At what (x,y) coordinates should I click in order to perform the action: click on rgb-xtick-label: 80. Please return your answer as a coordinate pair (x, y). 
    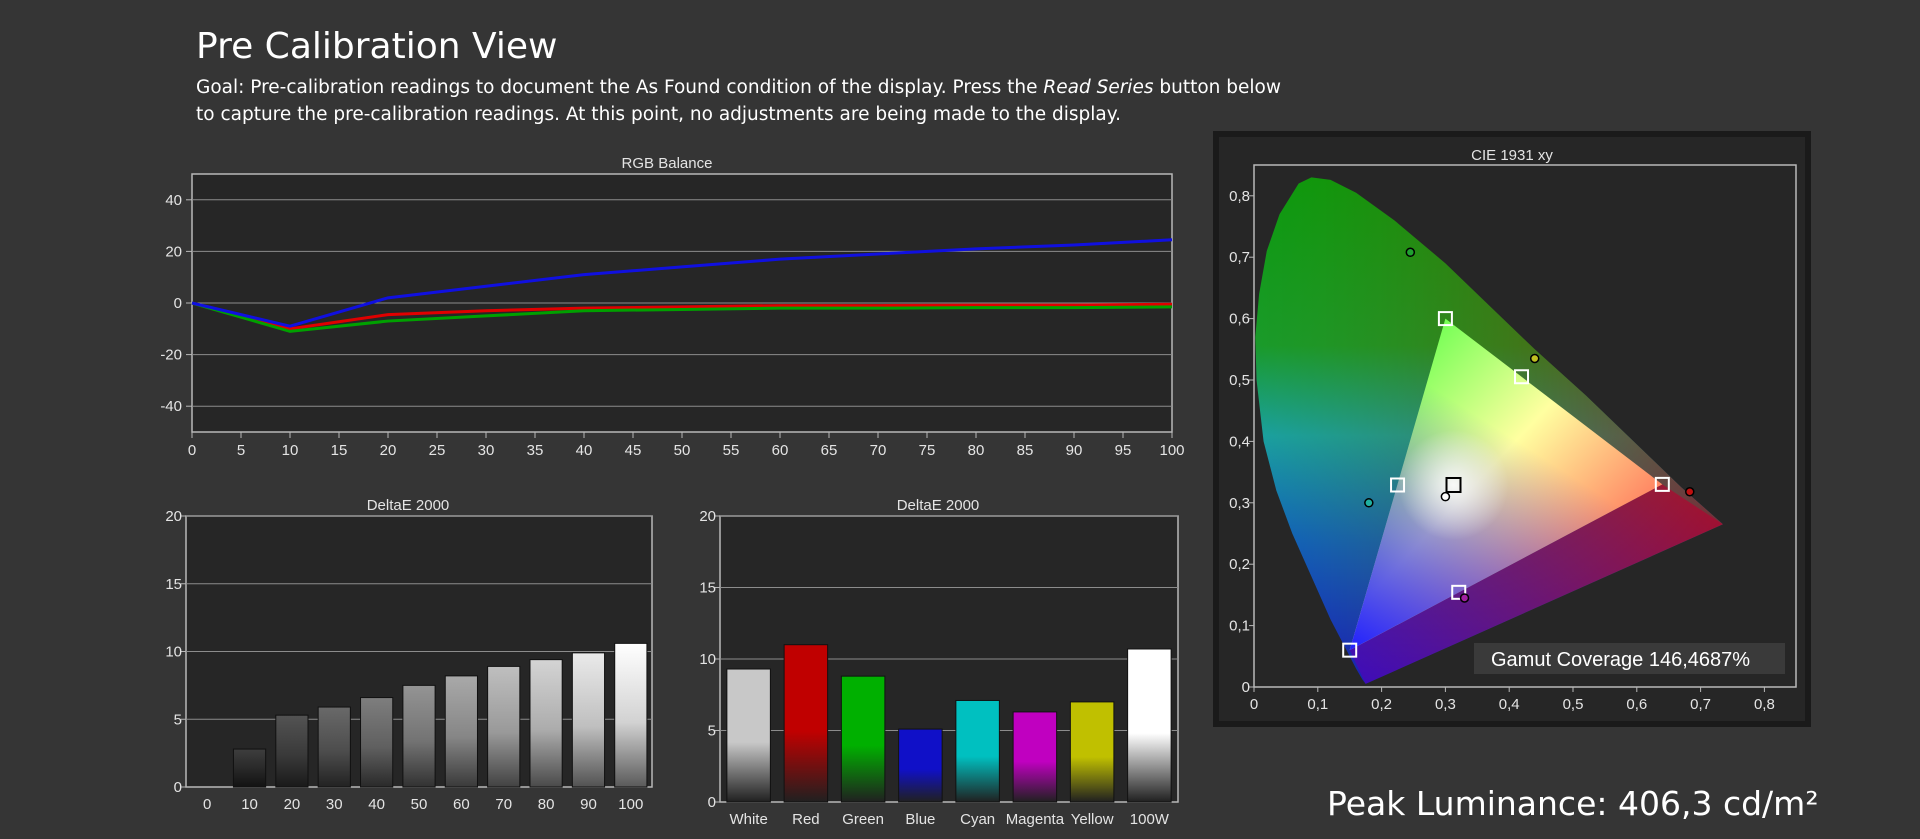
    Looking at the image, I should click on (976, 450).